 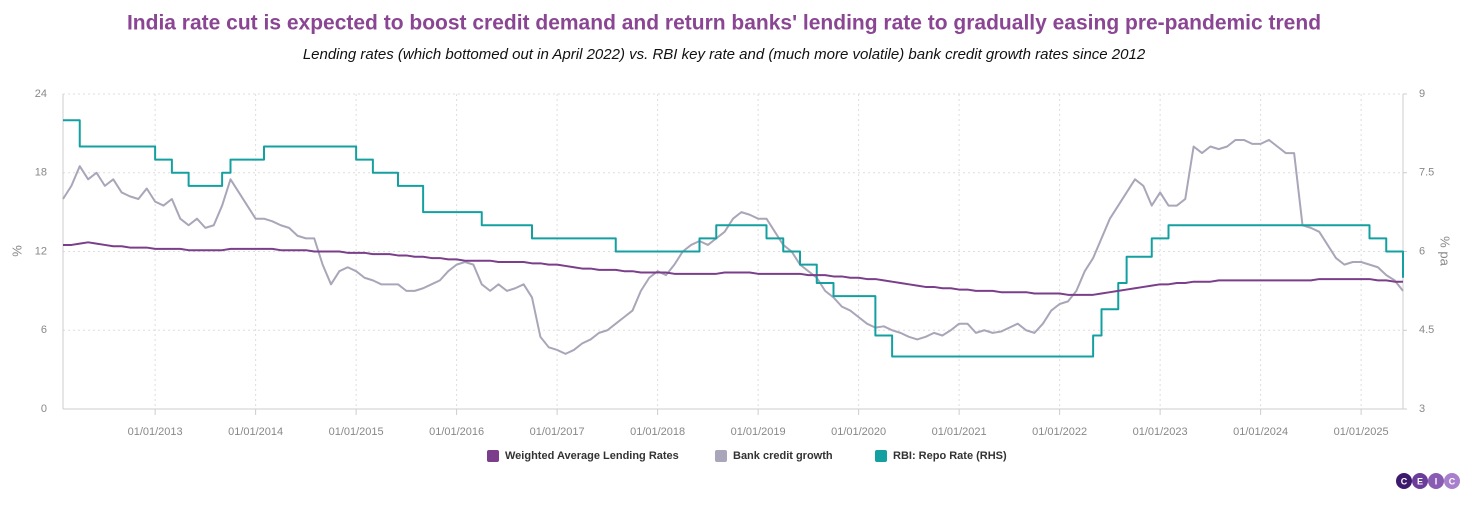 What do you see at coordinates (1426, 330) in the screenshot?
I see `y2-tick-label: 4.5` at bounding box center [1426, 330].